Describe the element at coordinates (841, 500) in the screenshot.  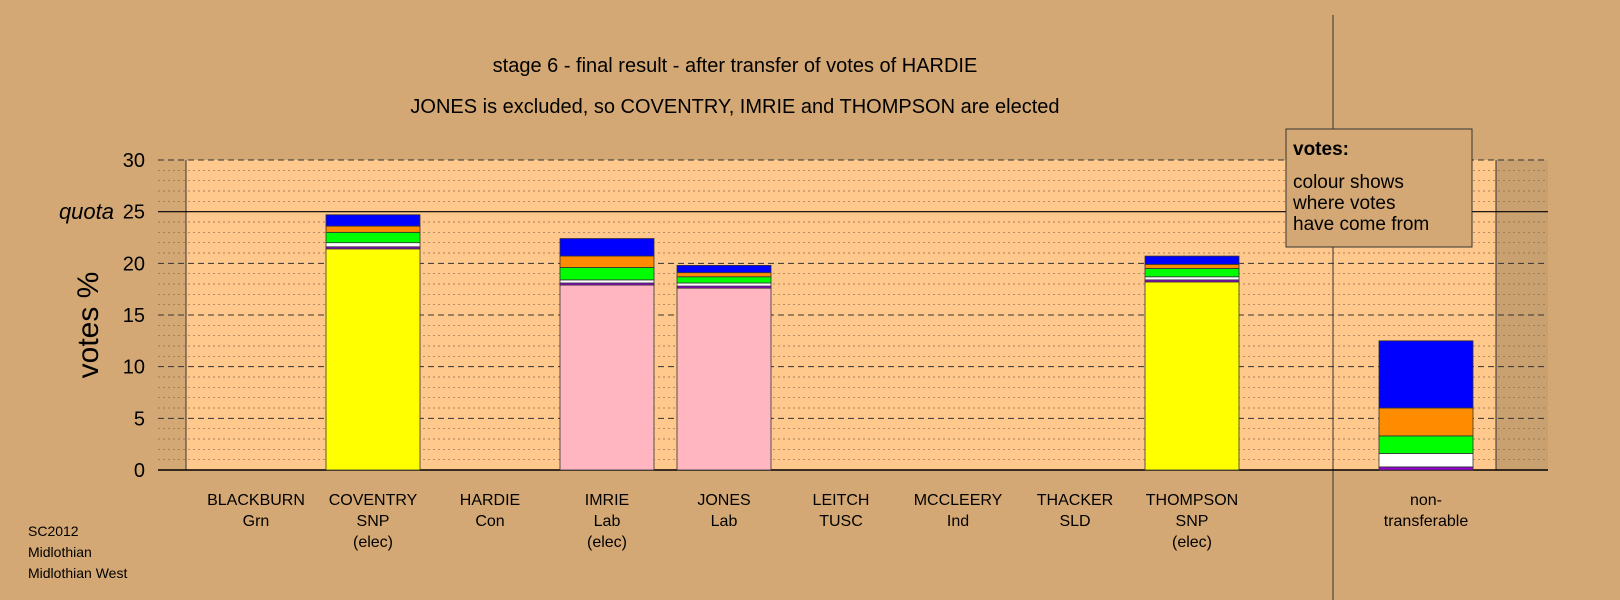
I see `candidate-name: LEITCH` at that location.